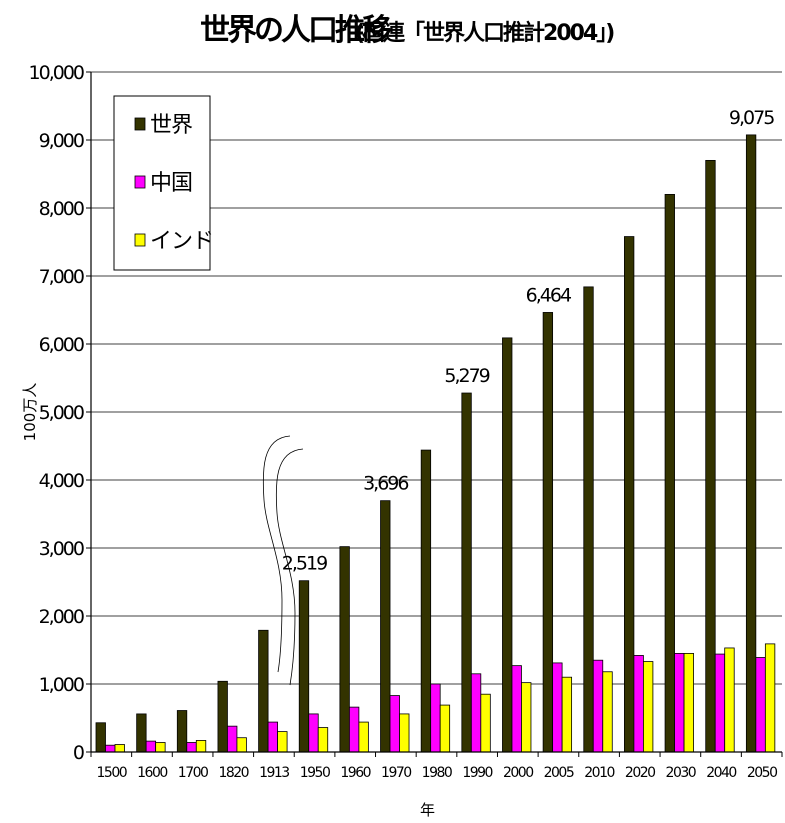 This screenshot has height=823, width=785. What do you see at coordinates (171, 125) in the screenshot?
I see `legend-label: 世界` at bounding box center [171, 125].